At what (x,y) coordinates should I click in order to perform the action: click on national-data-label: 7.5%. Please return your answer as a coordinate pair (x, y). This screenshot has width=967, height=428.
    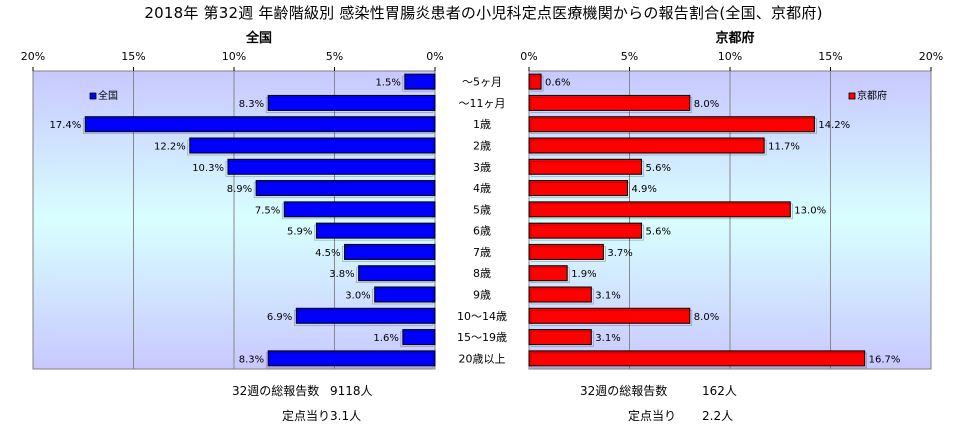
    Looking at the image, I should click on (267, 210).